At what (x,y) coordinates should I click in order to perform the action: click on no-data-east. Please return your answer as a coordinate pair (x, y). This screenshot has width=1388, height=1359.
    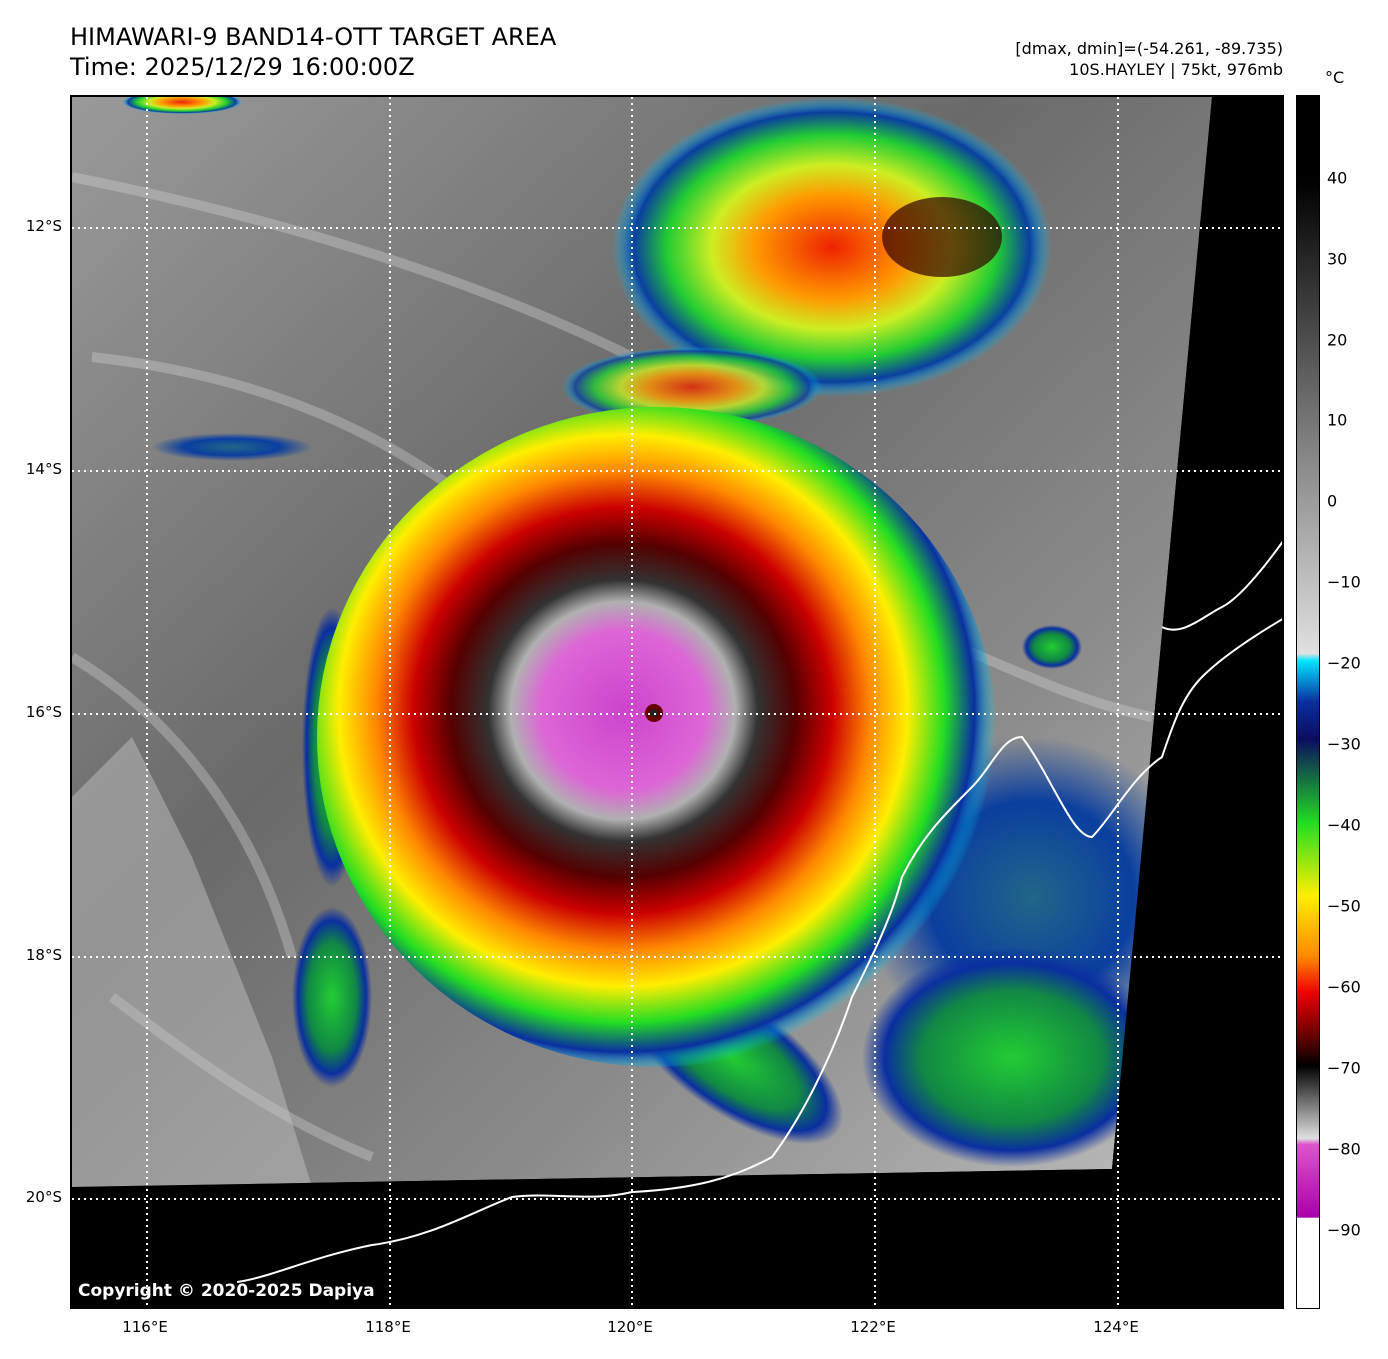
    Looking at the image, I should click on (1197, 702).